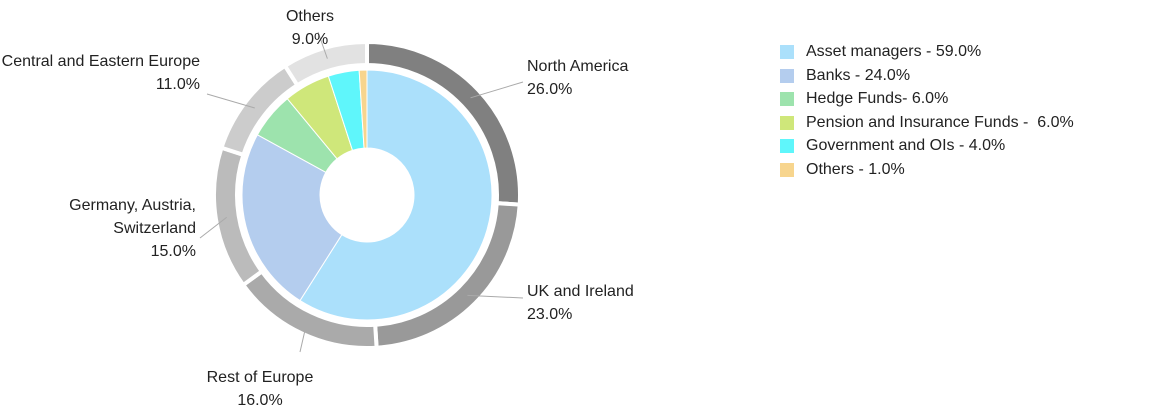  I want to click on legend-label: Government and OIs - 4.0%, so click(906, 145).